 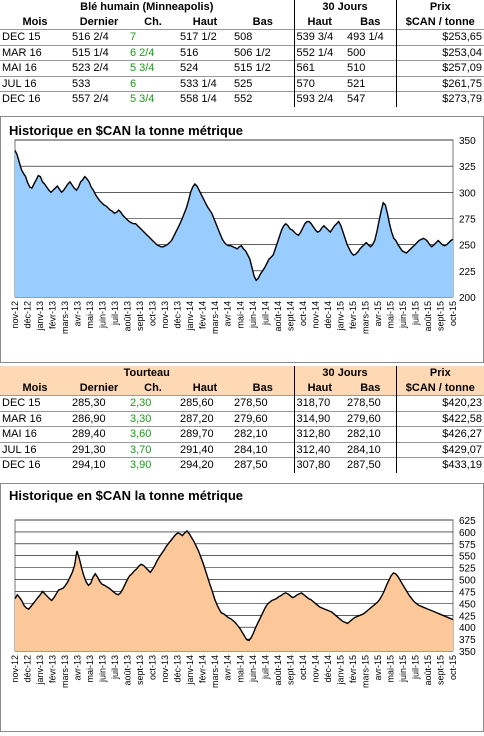 What do you see at coordinates (35, 68) in the screenshot?
I see `wheat-cell: MAI 16` at bounding box center [35, 68].